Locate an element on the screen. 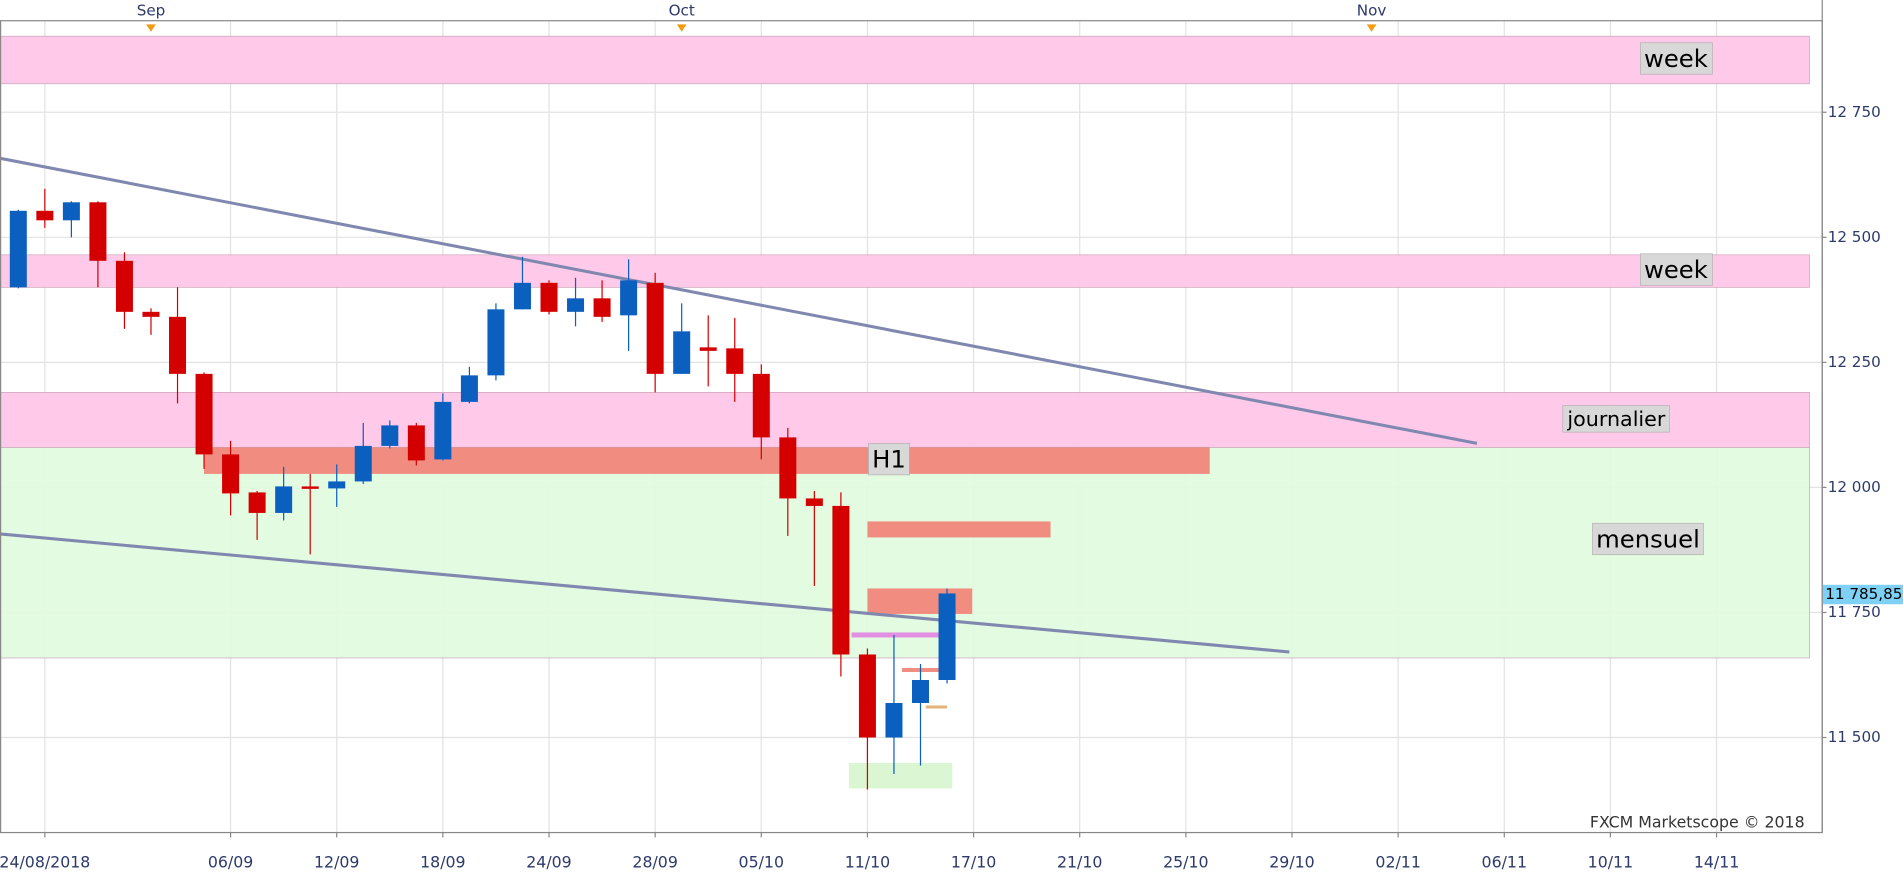 This screenshot has height=874, width=1903. x-tick-label: 14/11 is located at coordinates (1716, 862).